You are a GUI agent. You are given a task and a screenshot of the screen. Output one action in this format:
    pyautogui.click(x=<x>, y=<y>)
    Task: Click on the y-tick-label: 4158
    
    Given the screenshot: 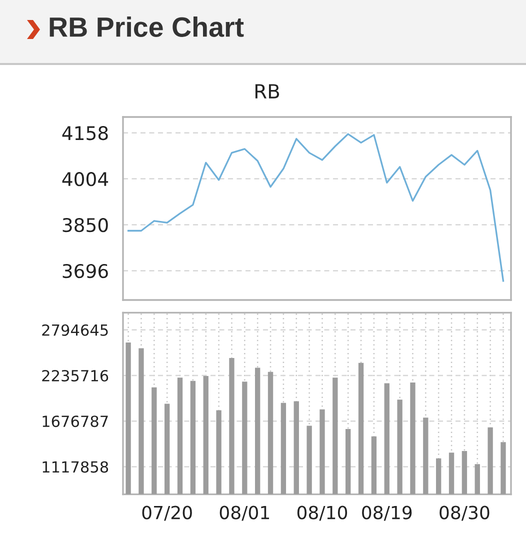 What is the action you would take?
    pyautogui.click(x=85, y=133)
    